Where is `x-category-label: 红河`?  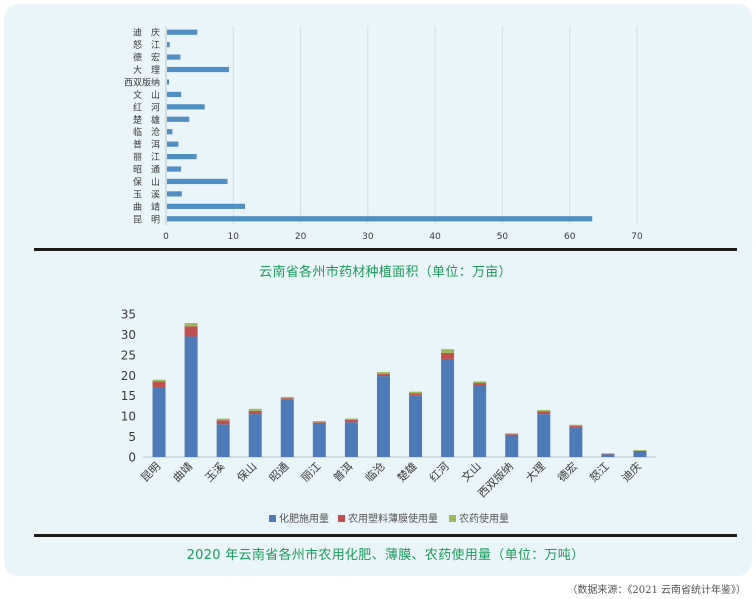
x-category-label: 红河 is located at coordinates (439, 472).